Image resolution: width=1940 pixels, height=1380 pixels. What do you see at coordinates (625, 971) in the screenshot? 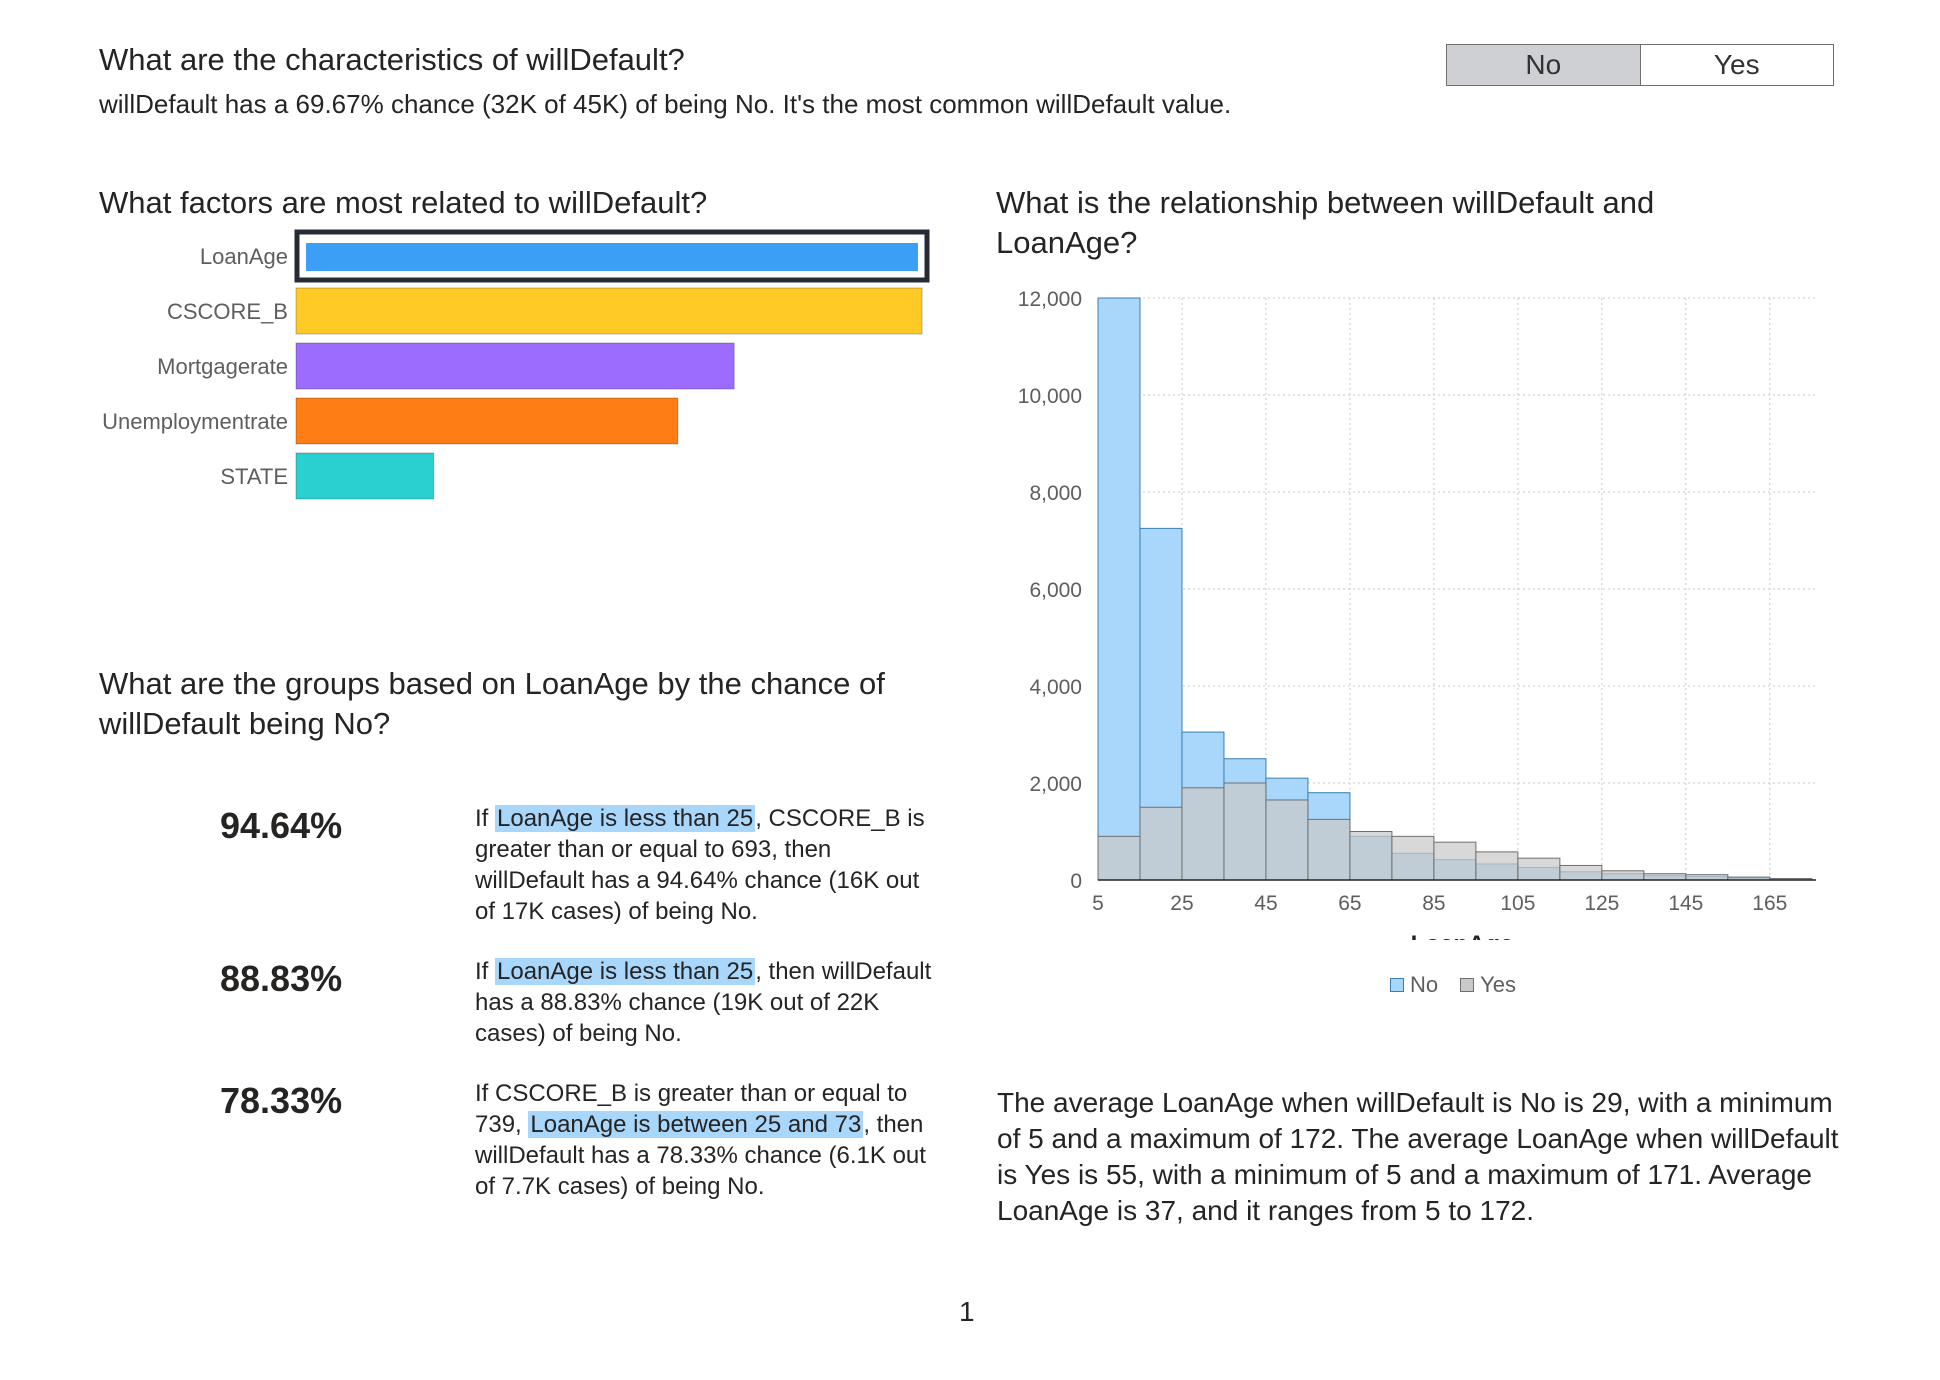
I see `group-2-highlight: LoanAge is less than 25` at bounding box center [625, 971].